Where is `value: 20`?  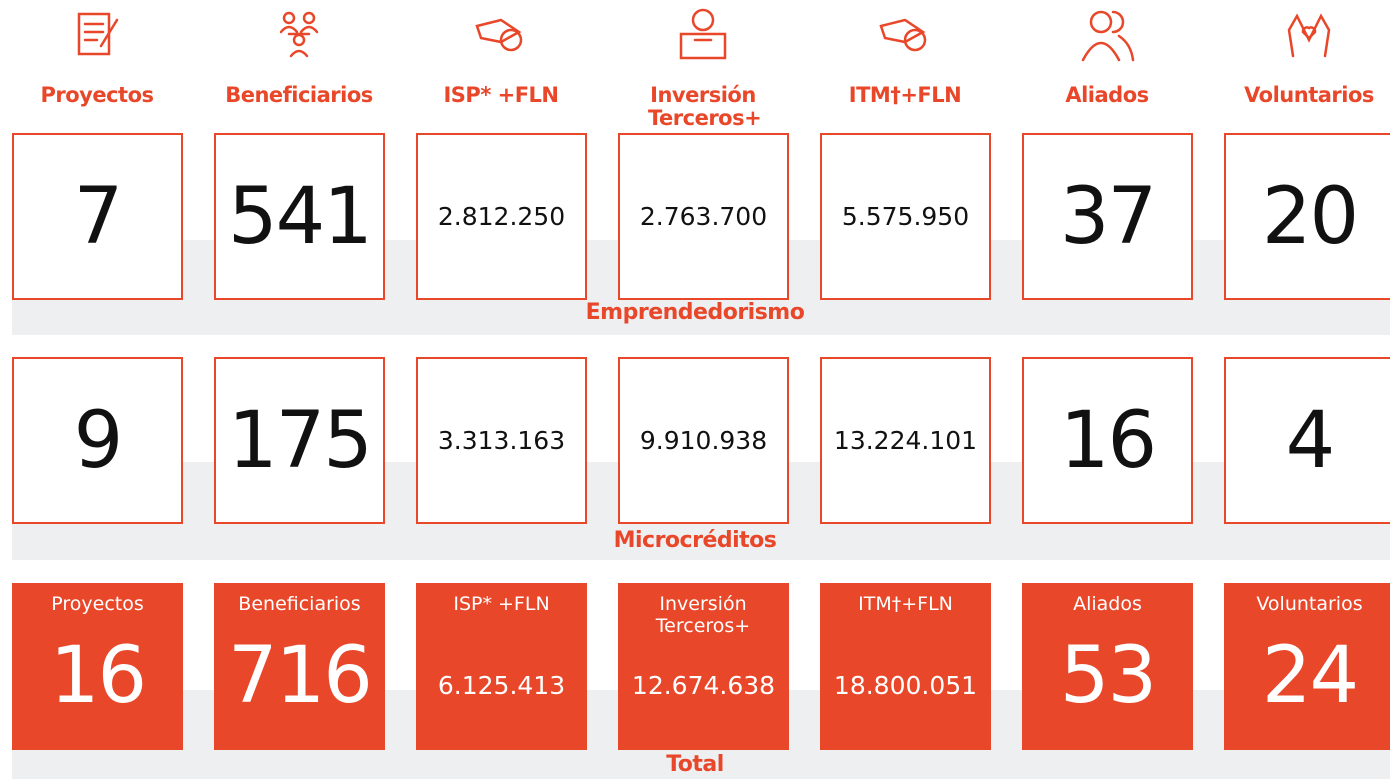 value: 20 is located at coordinates (1310, 216).